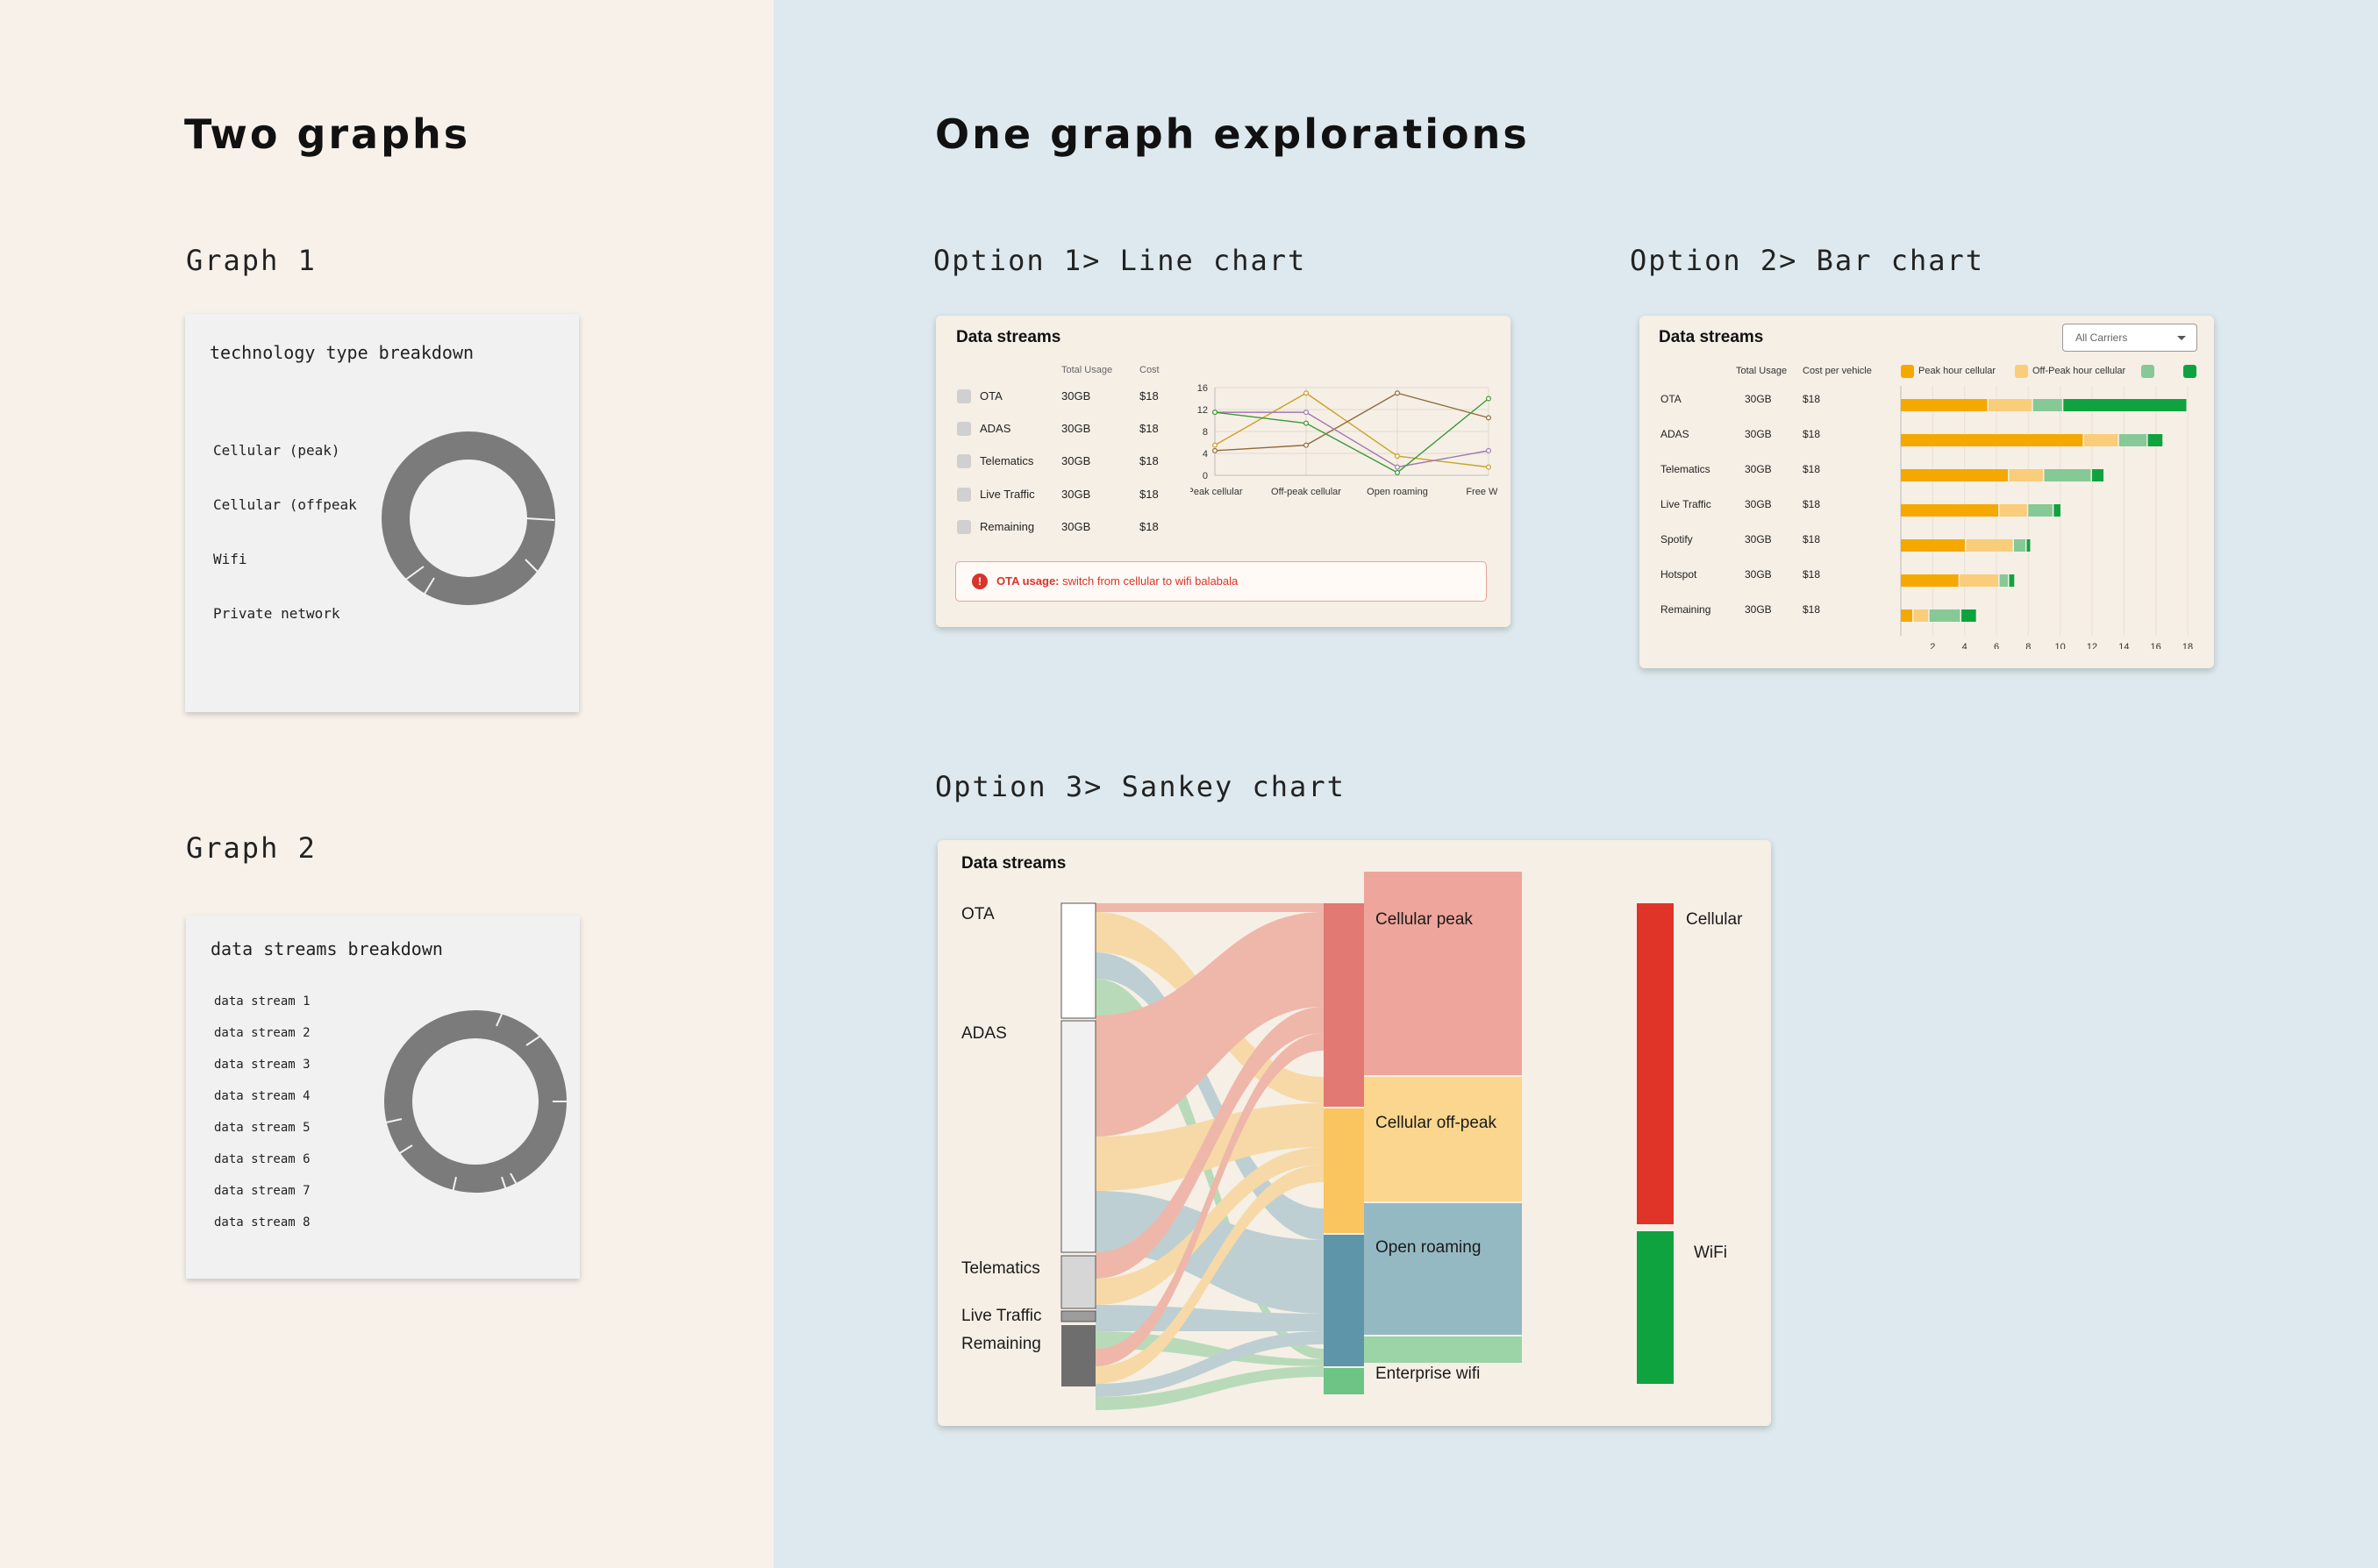  What do you see at coordinates (1481, 492) in the screenshot?
I see `x-tick-label: Free Wi-Fi` at bounding box center [1481, 492].